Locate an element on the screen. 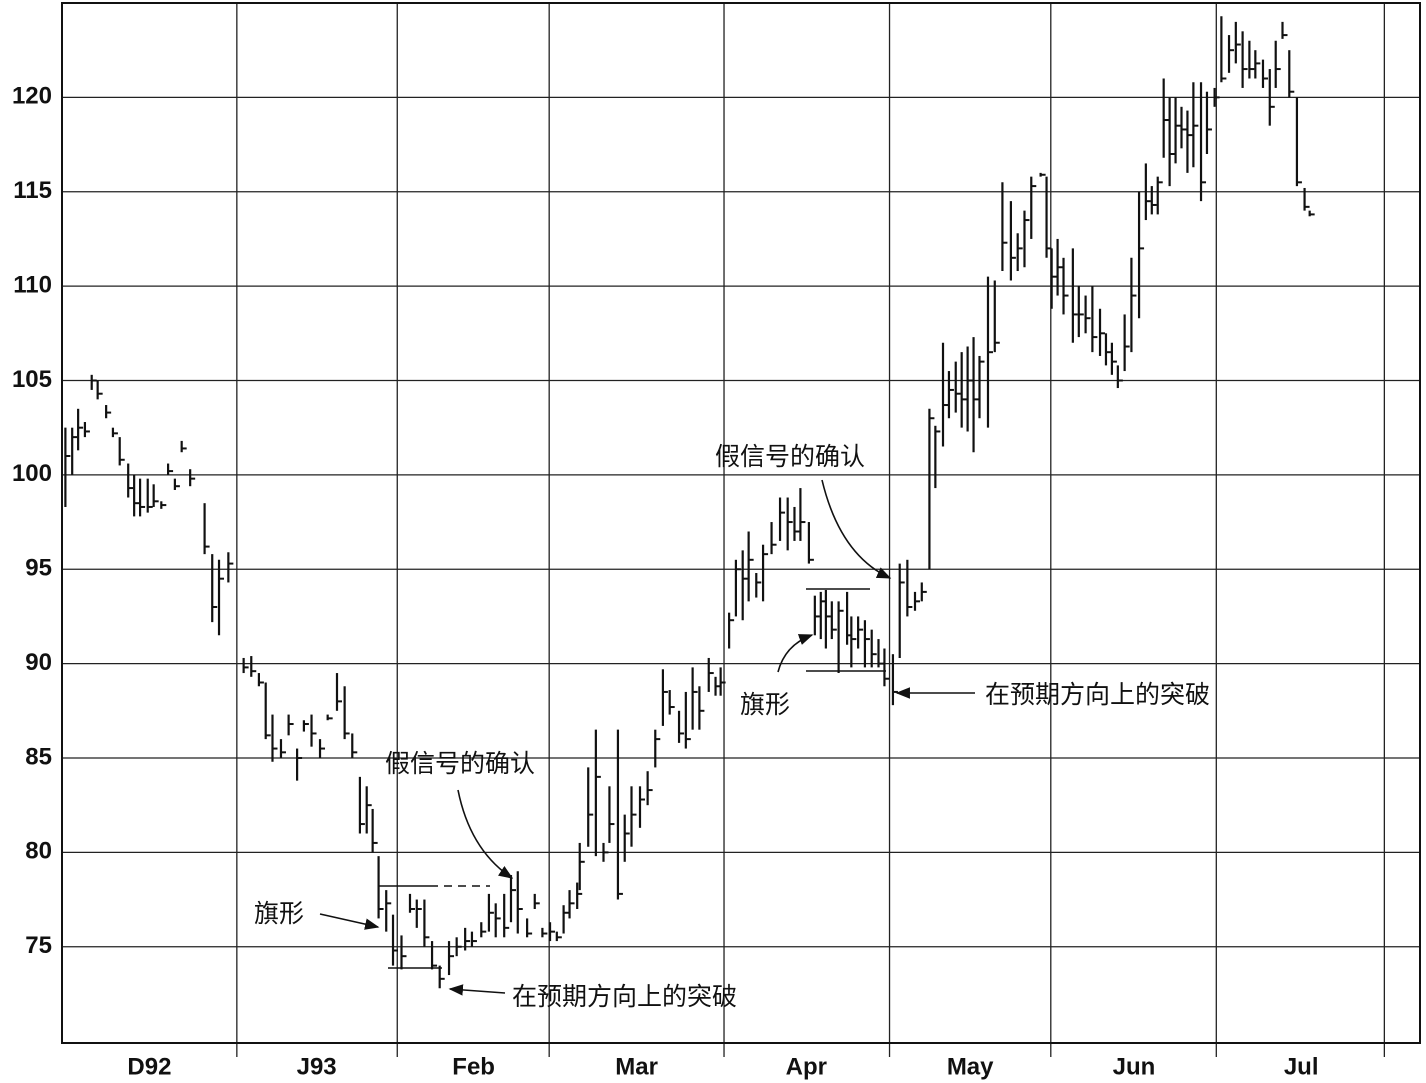 The image size is (1426, 1083). y-tick-label: 75 is located at coordinates (38, 945).